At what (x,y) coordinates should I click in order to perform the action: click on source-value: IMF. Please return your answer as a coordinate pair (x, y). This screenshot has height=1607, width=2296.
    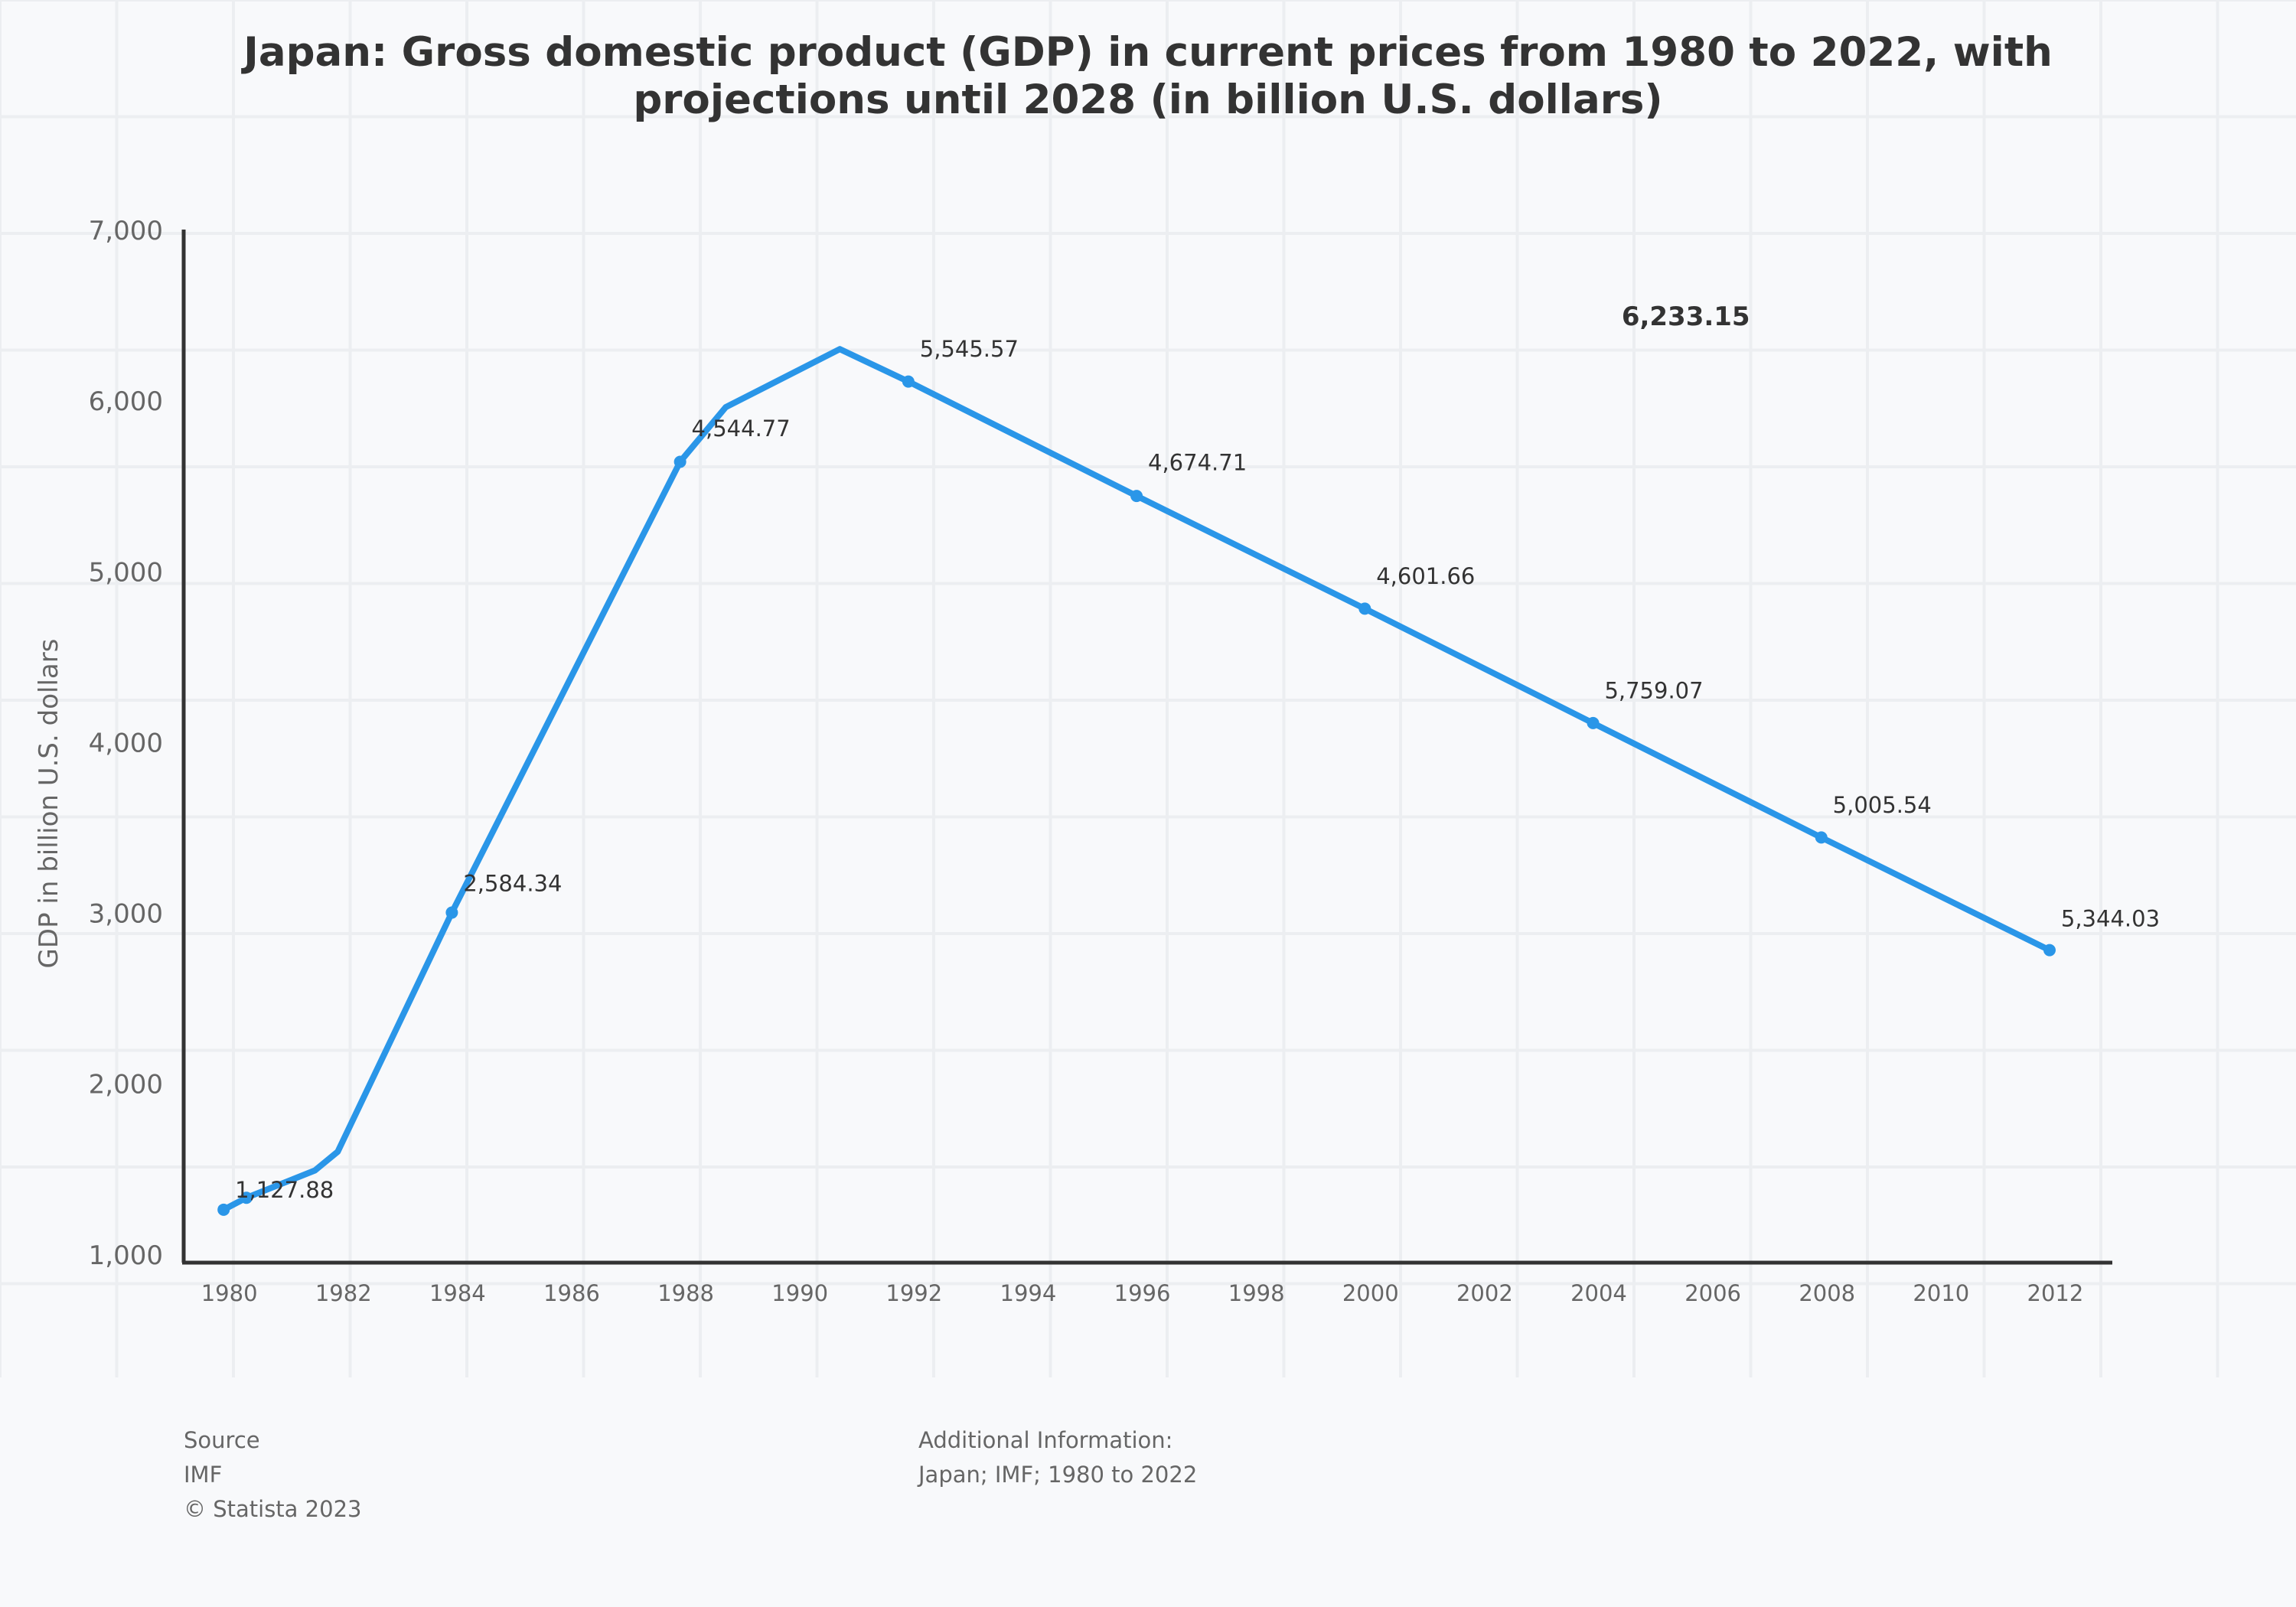
    Looking at the image, I should click on (203, 1475).